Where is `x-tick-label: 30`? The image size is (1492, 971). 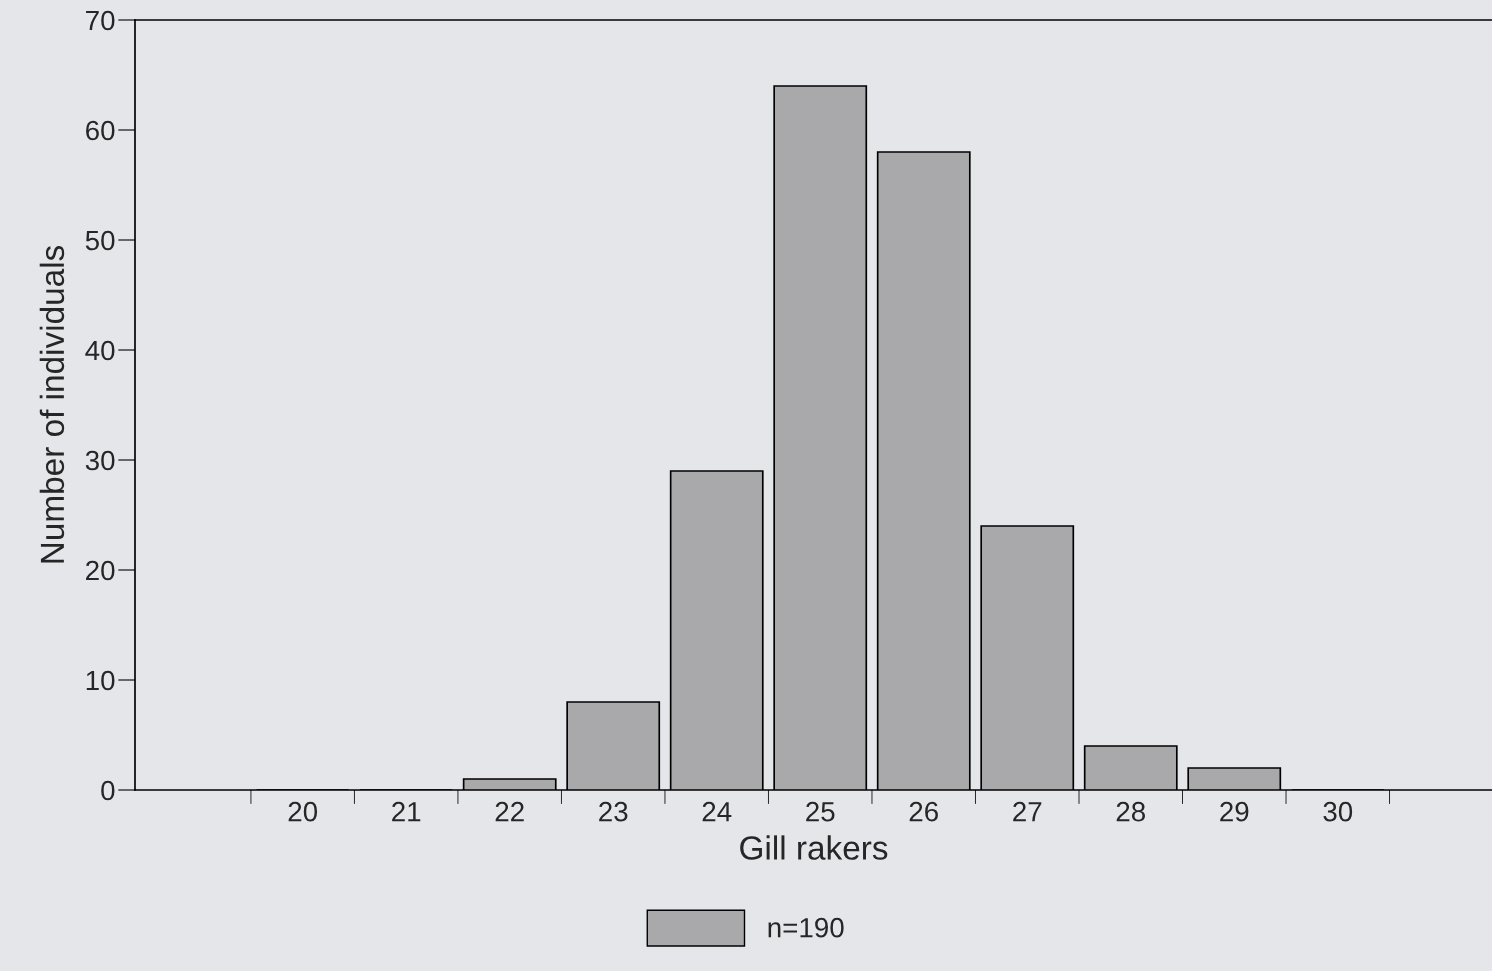 x-tick-label: 30 is located at coordinates (1338, 811).